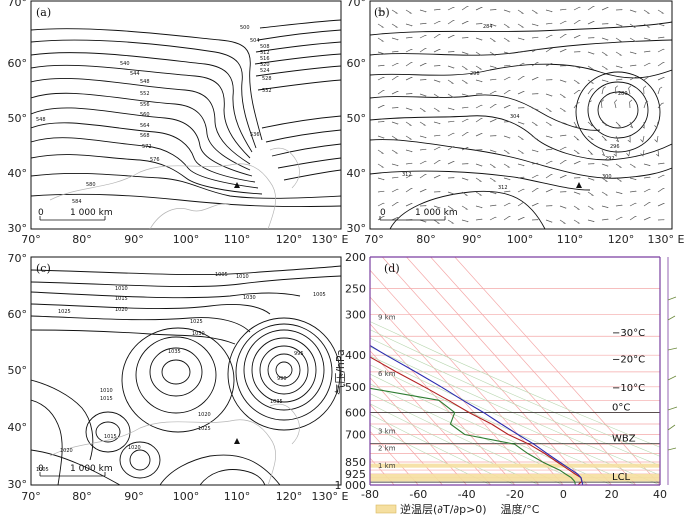 The width and height of the screenshot is (700, 520). What do you see at coordinates (621, 477) in the screenshot?
I see `level-label: LCL` at bounding box center [621, 477].